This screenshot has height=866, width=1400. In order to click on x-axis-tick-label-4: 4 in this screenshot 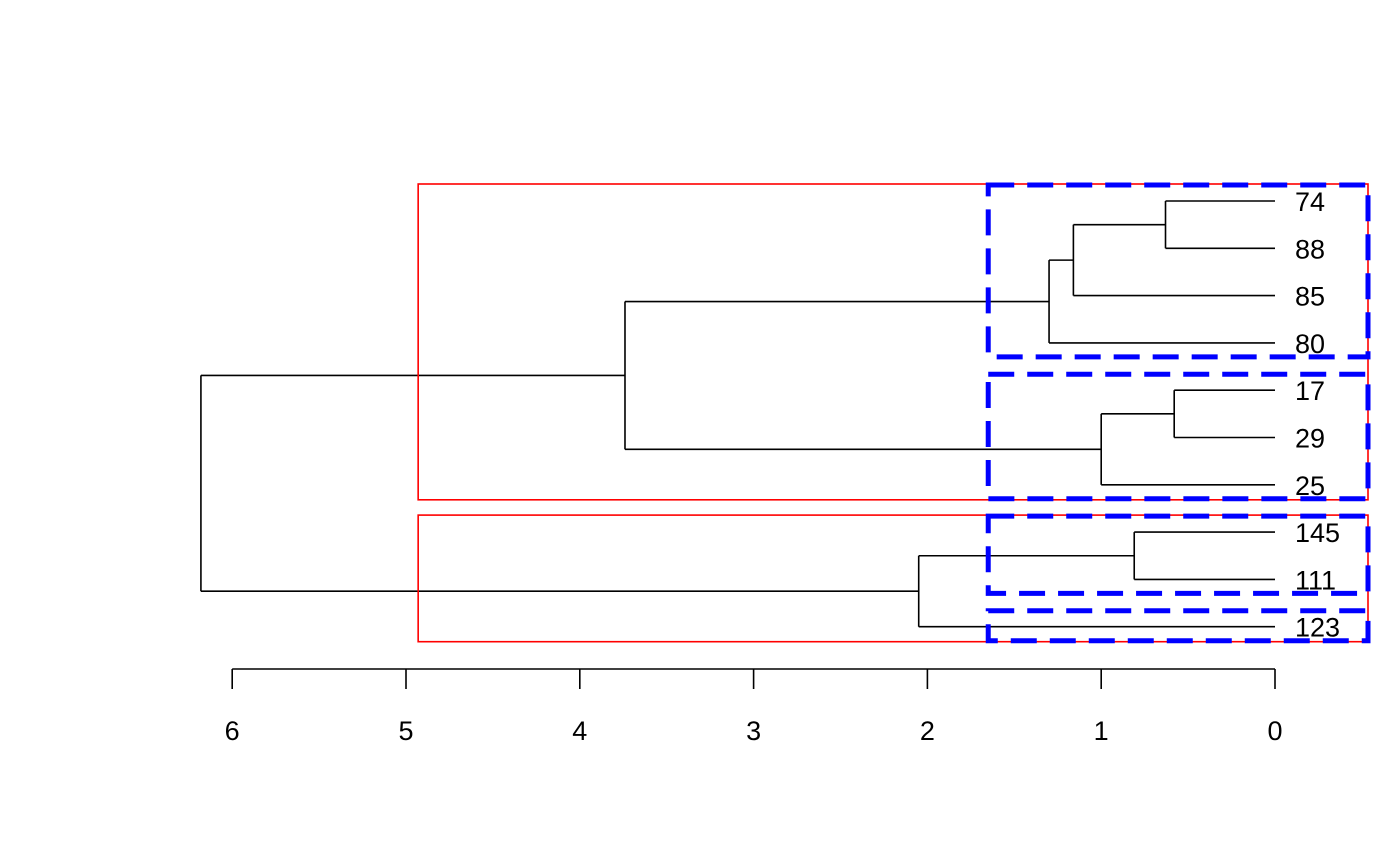, I will do `click(579, 731)`.